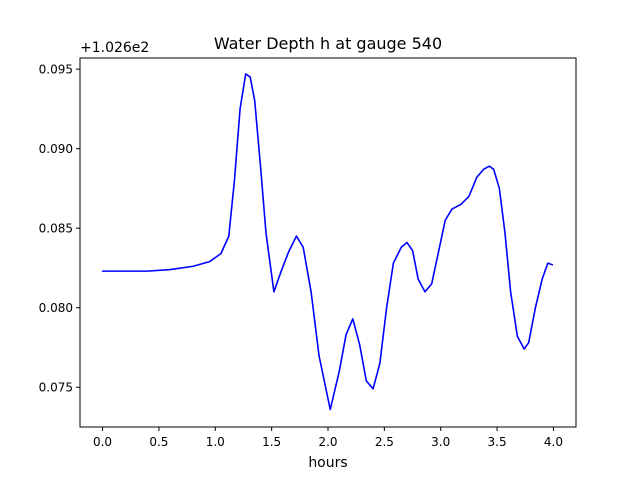 Image resolution: width=640 pixels, height=484 pixels. I want to click on x-tick-label: 0.5, so click(158, 442).